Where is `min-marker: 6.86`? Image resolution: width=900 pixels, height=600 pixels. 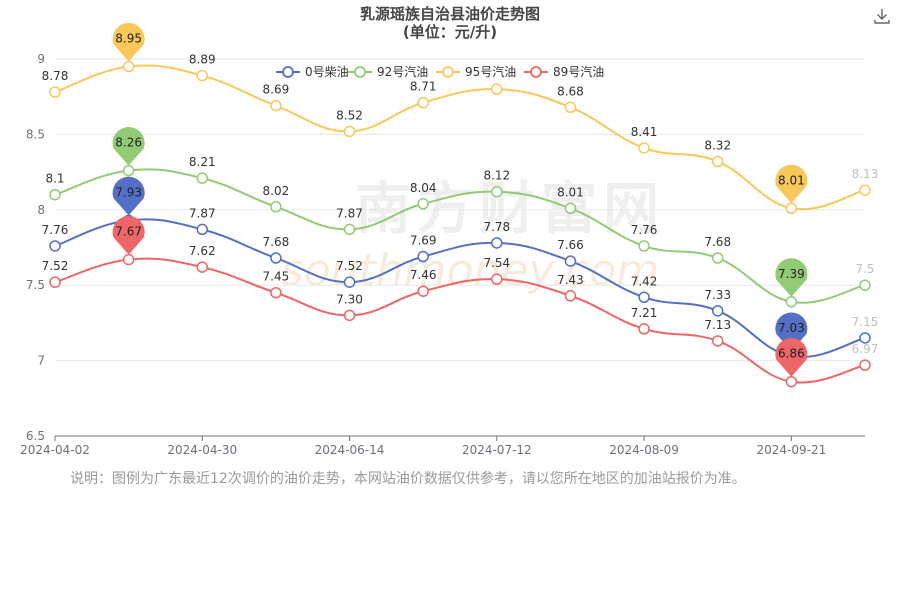 min-marker: 6.86 is located at coordinates (791, 357).